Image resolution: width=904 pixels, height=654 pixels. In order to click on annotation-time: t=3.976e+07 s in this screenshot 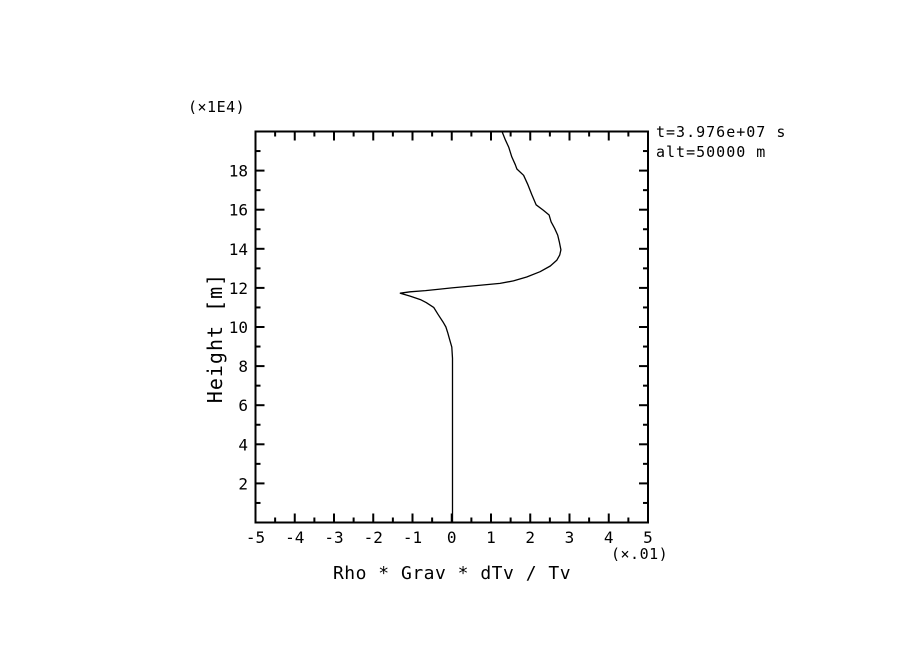, I will do `click(721, 132)`.